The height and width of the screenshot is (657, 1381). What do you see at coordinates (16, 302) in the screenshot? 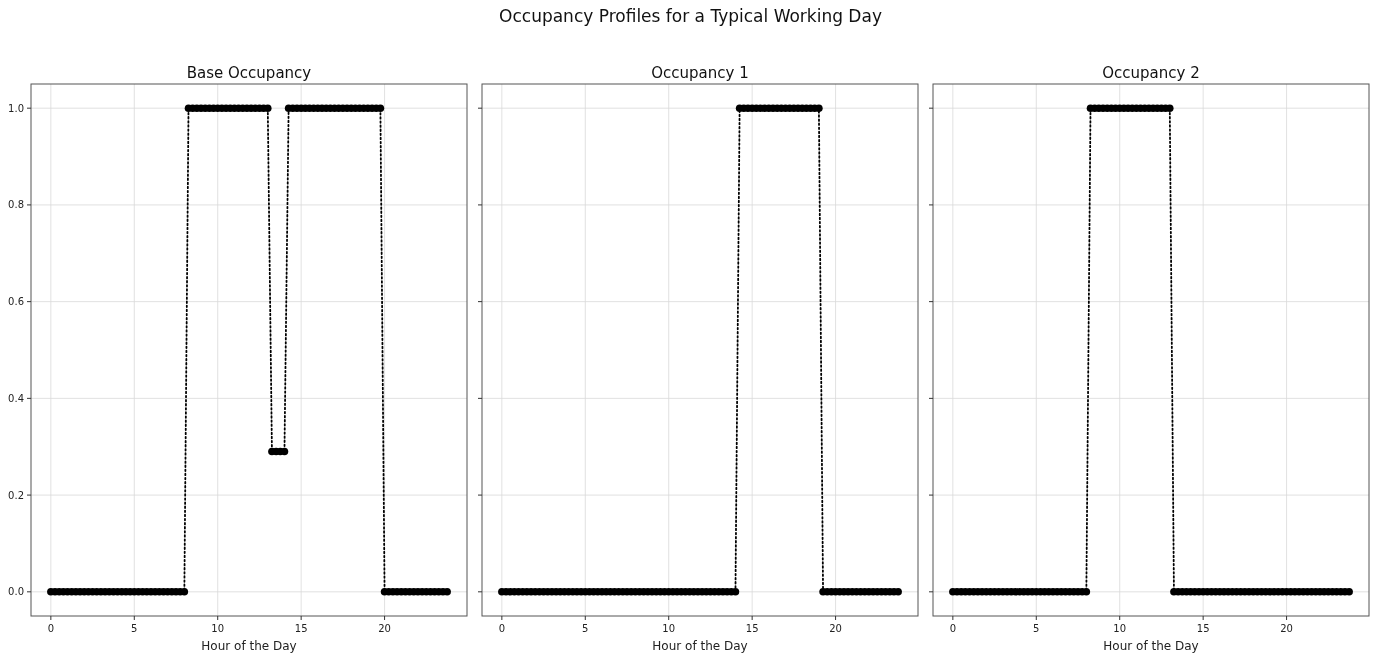
I see `y-tick-label: 0.6` at bounding box center [16, 302].